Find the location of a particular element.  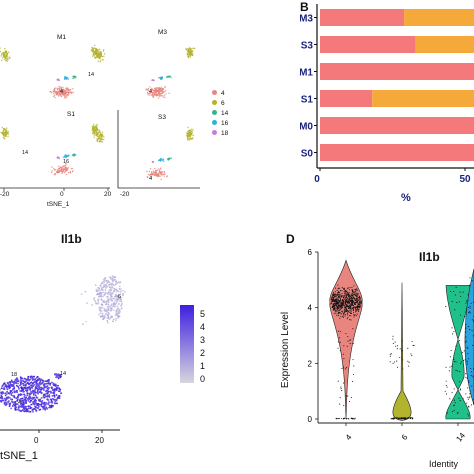

legend-item: 6 is located at coordinates (218, 103).